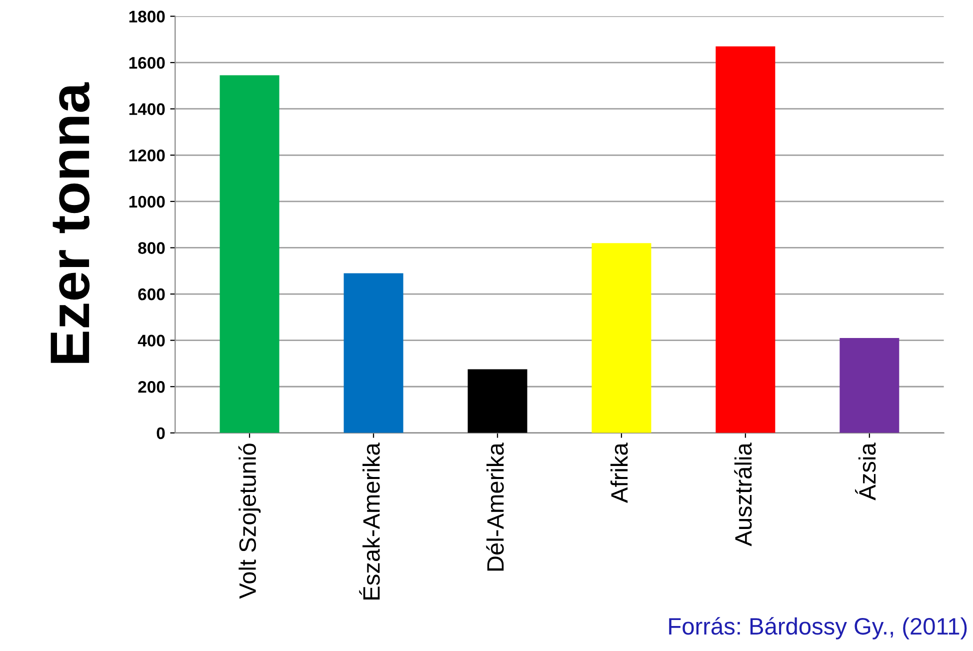 The width and height of the screenshot is (973, 651). I want to click on y-tick-label: 1800, so click(147, 16).